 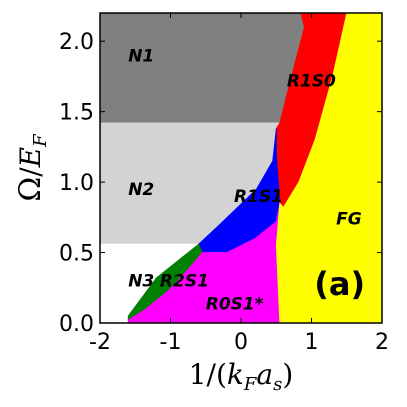 What do you see at coordinates (76, 254) in the screenshot?
I see `y-tick-label: 0.5` at bounding box center [76, 254].